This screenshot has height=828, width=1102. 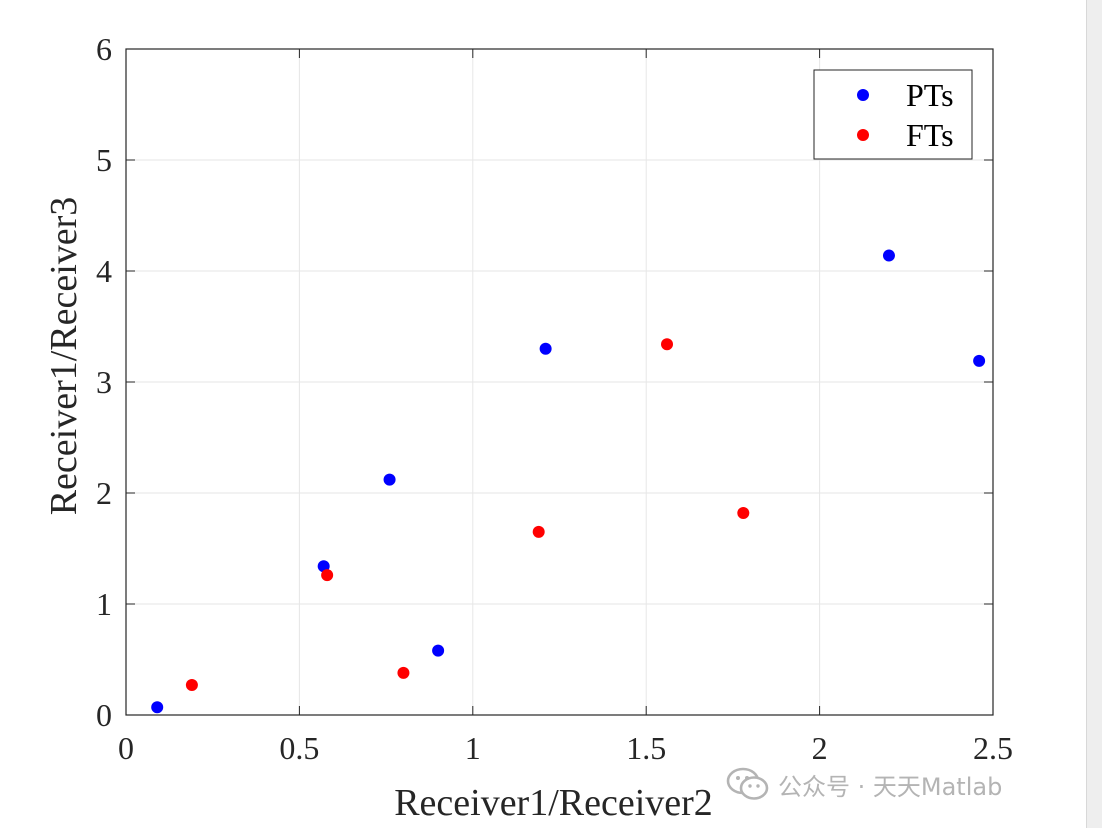 What do you see at coordinates (104, 271) in the screenshot?
I see `y-tick-label: 4` at bounding box center [104, 271].